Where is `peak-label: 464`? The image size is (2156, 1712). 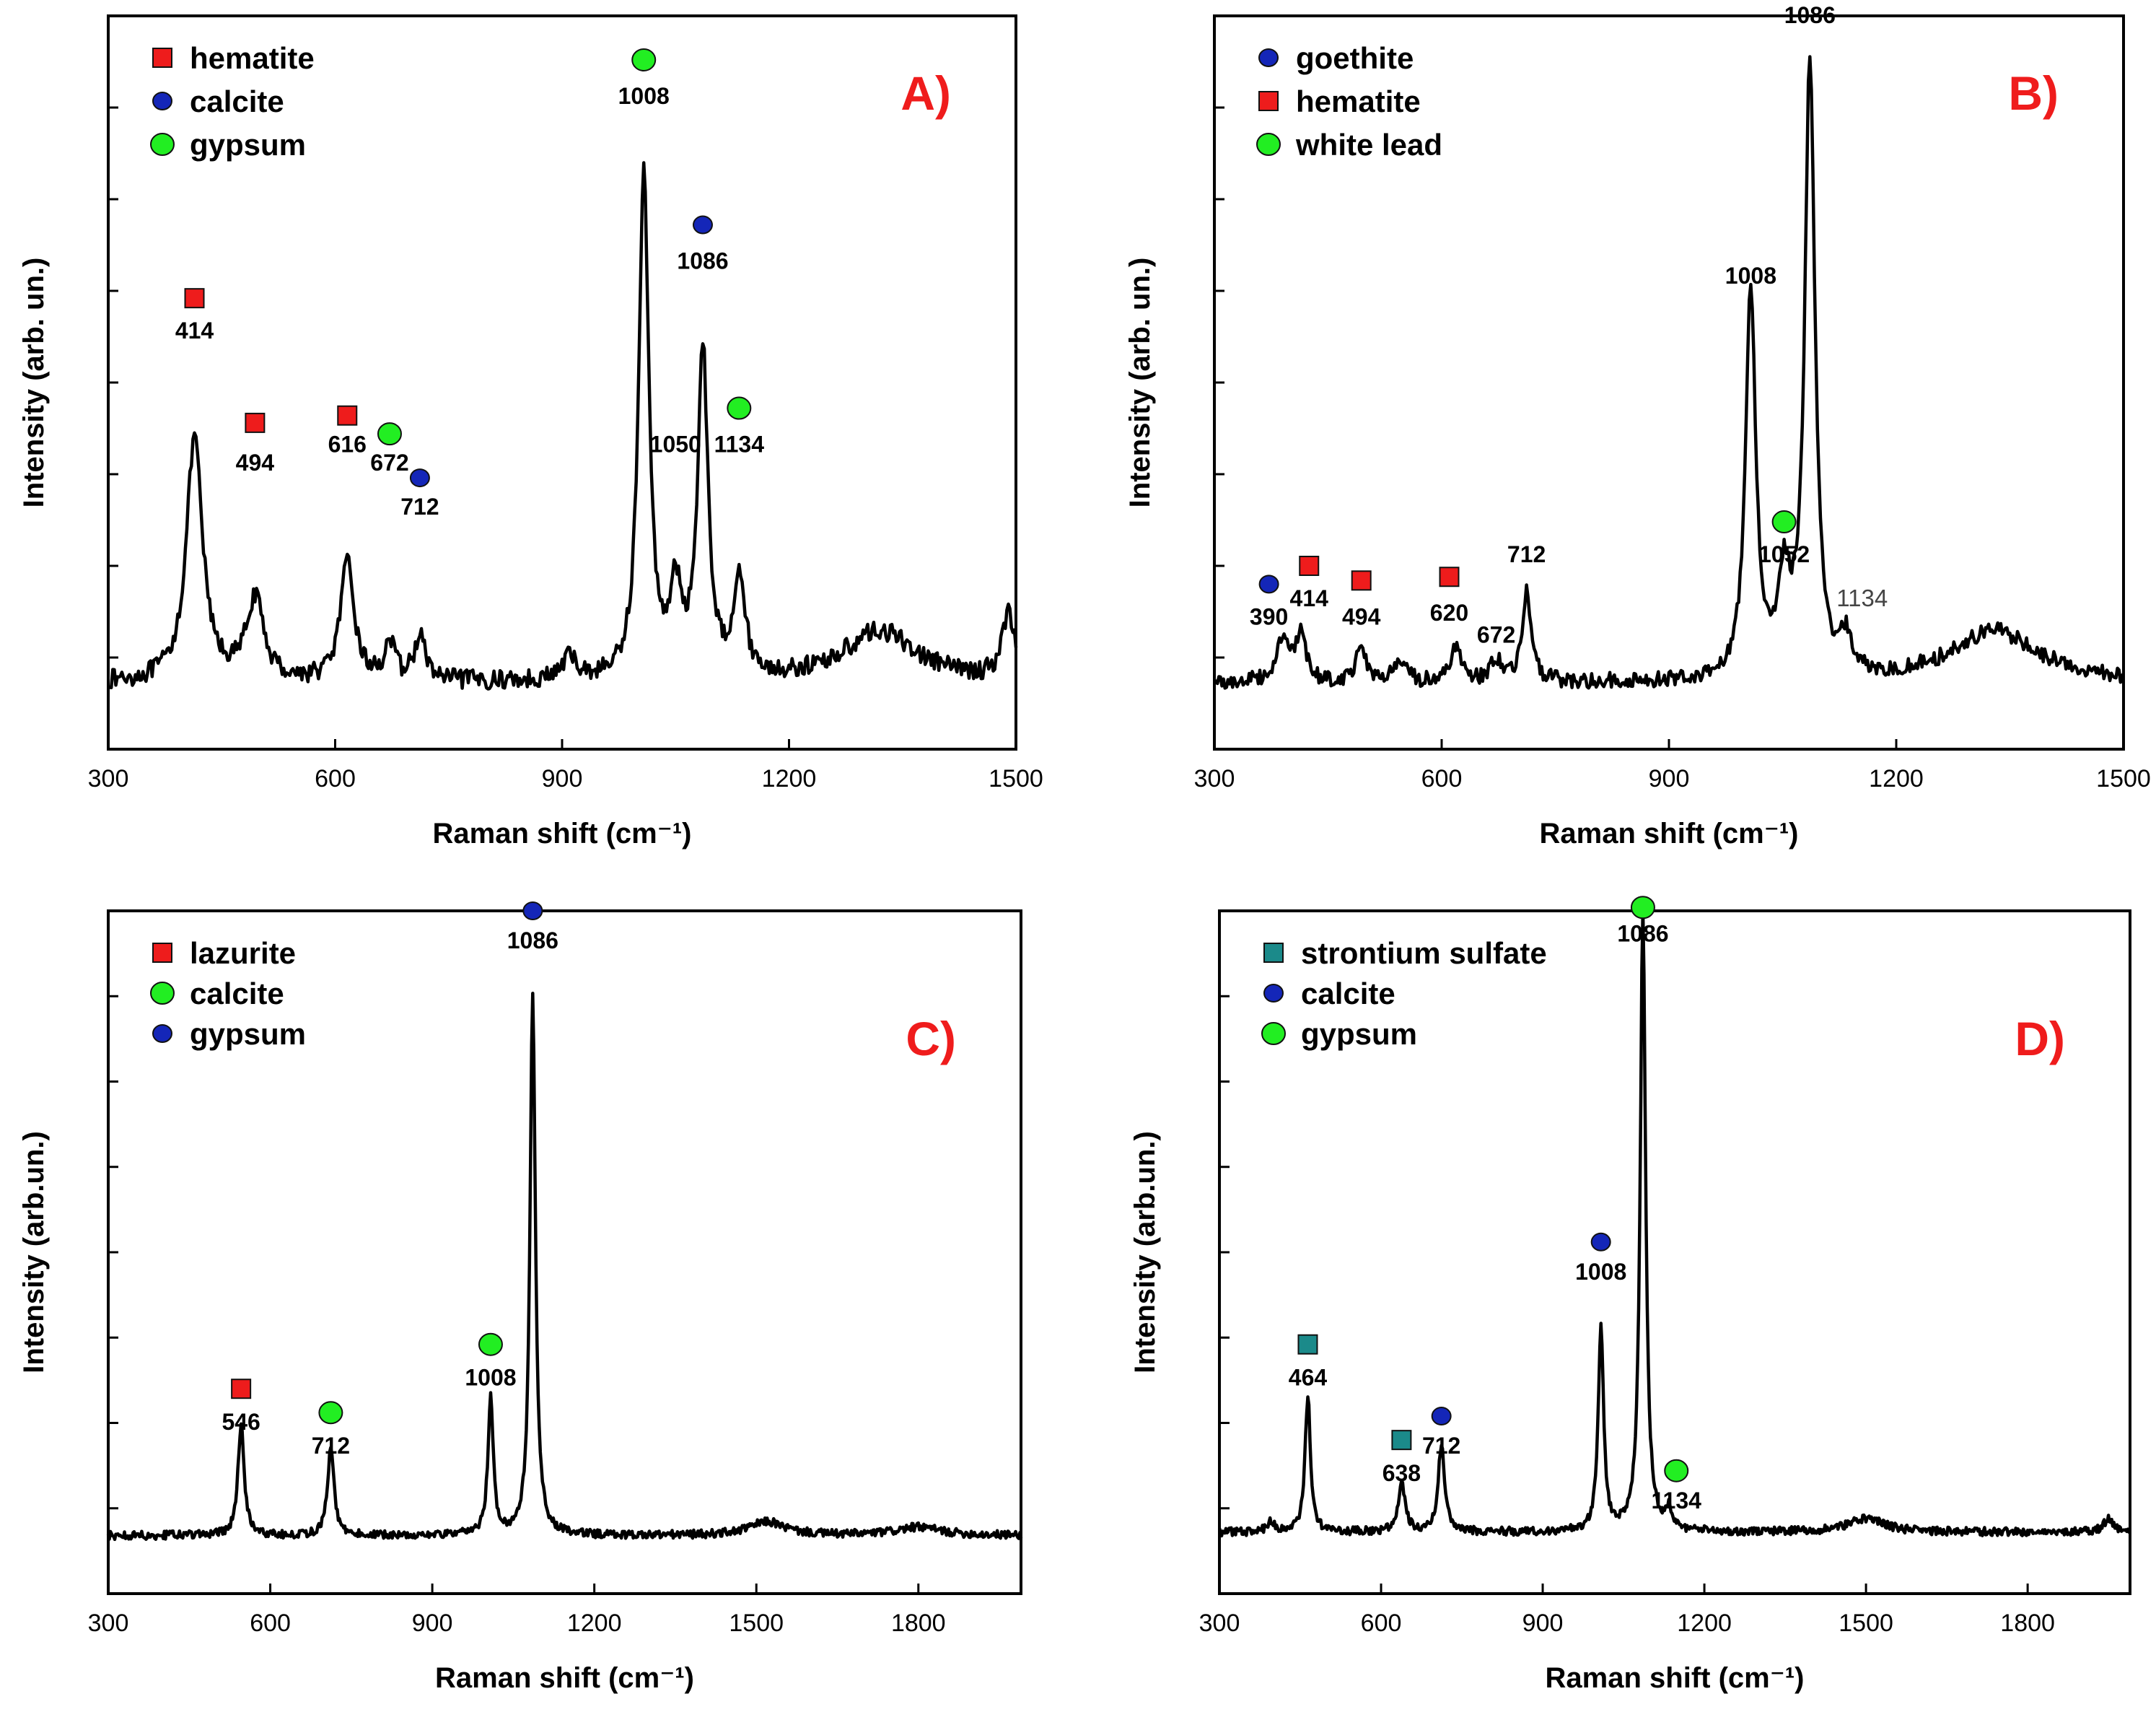
peak-label: 464 is located at coordinates (1308, 1377).